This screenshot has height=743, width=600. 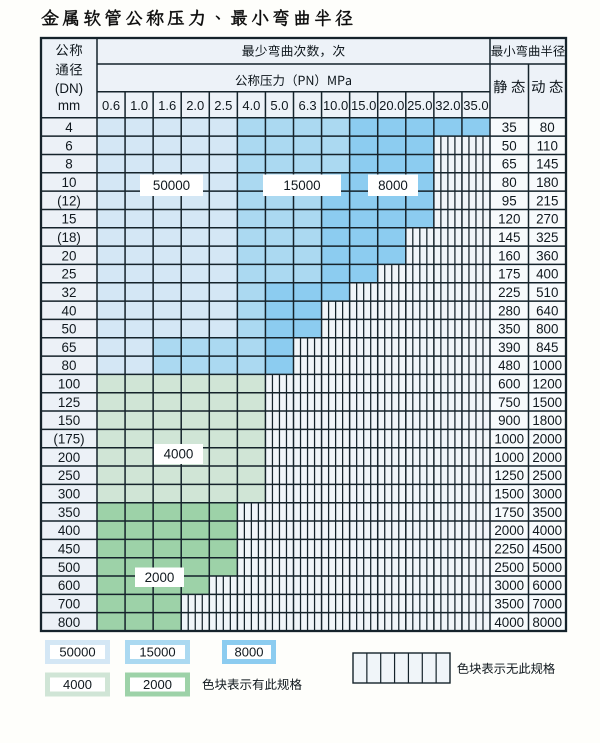 I want to click on svg-text: 1200, so click(x=547, y=384).